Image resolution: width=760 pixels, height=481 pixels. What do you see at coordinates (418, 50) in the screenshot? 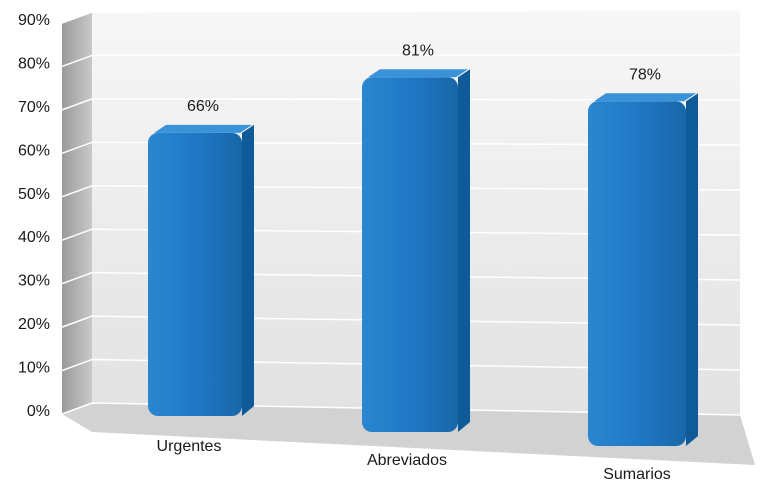
I see `data-label: 81%` at bounding box center [418, 50].